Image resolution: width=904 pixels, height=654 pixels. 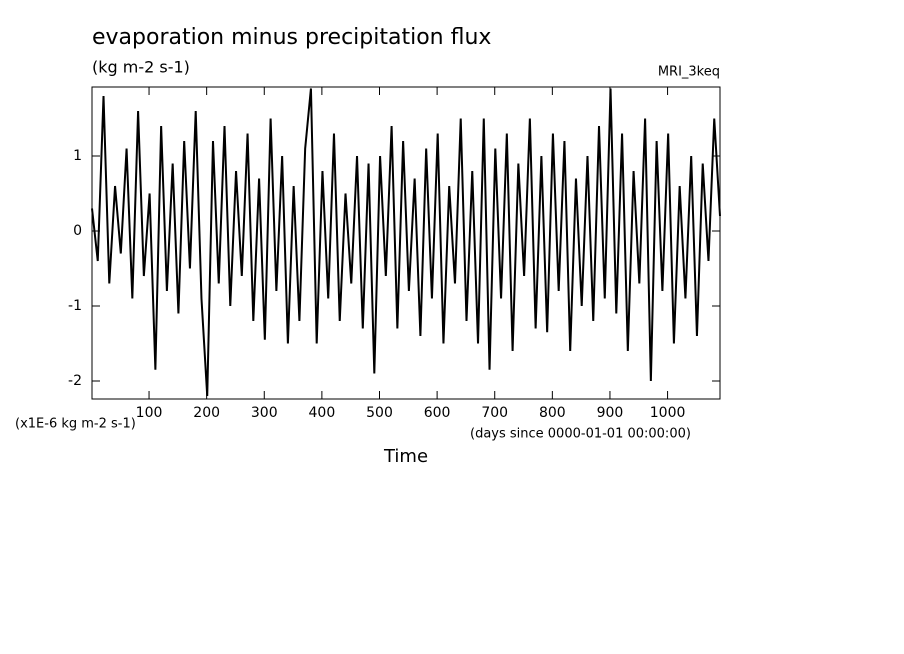 What do you see at coordinates (610, 413) in the screenshot?
I see `x-tick-label: 900` at bounding box center [610, 413].